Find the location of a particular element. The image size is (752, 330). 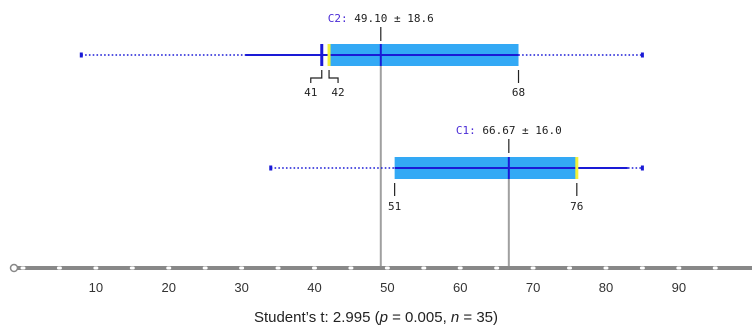

c2-value-label: 68 is located at coordinates (518, 92).